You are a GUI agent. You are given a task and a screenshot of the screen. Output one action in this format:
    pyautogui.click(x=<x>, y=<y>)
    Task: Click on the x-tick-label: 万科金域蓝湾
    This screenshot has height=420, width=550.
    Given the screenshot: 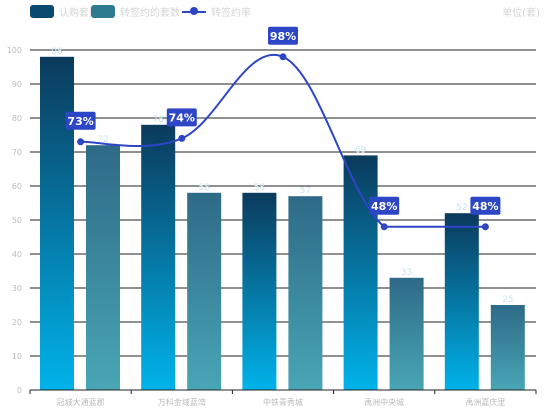 What is the action you would take?
    pyautogui.click(x=182, y=402)
    